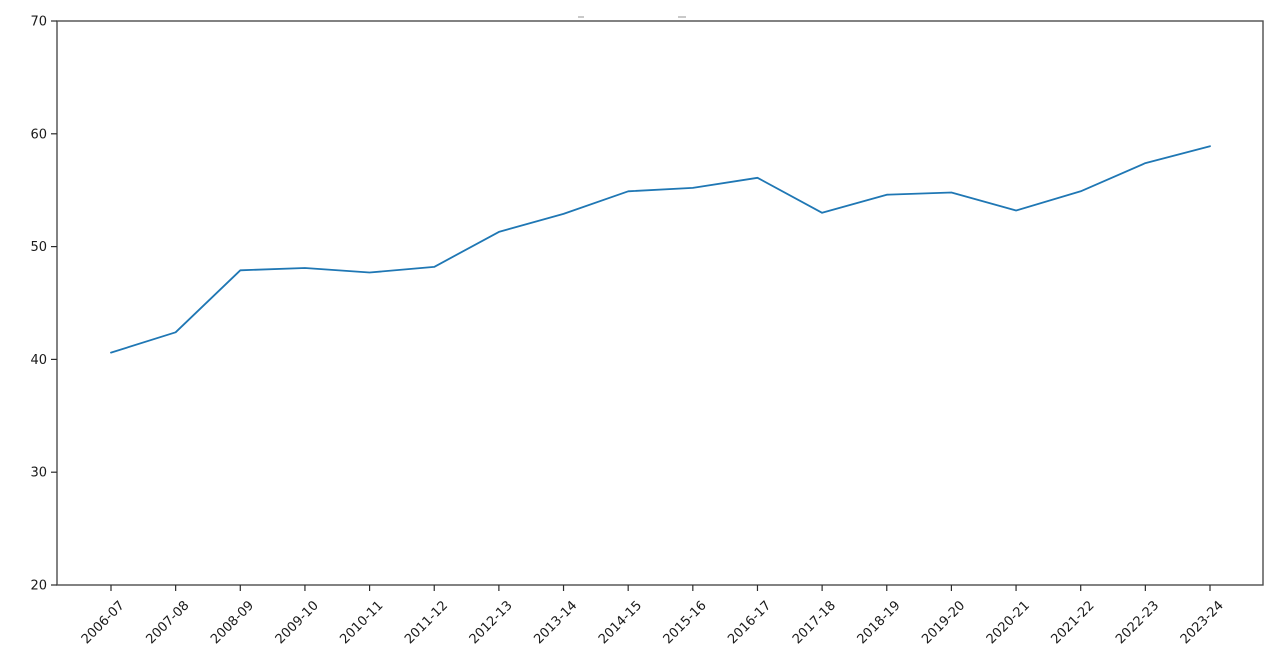  Describe the element at coordinates (38, 134) in the screenshot. I see `y-tick-label: 60` at that location.